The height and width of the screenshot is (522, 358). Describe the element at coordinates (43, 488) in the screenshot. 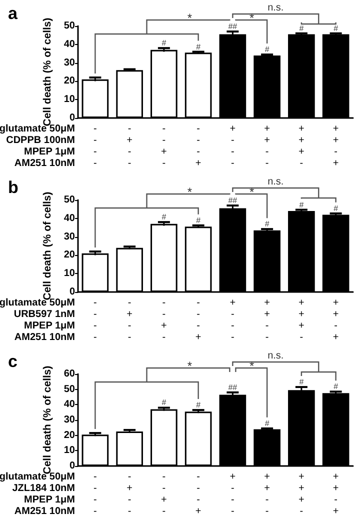

I see `text: JZL184 10nM` at that location.